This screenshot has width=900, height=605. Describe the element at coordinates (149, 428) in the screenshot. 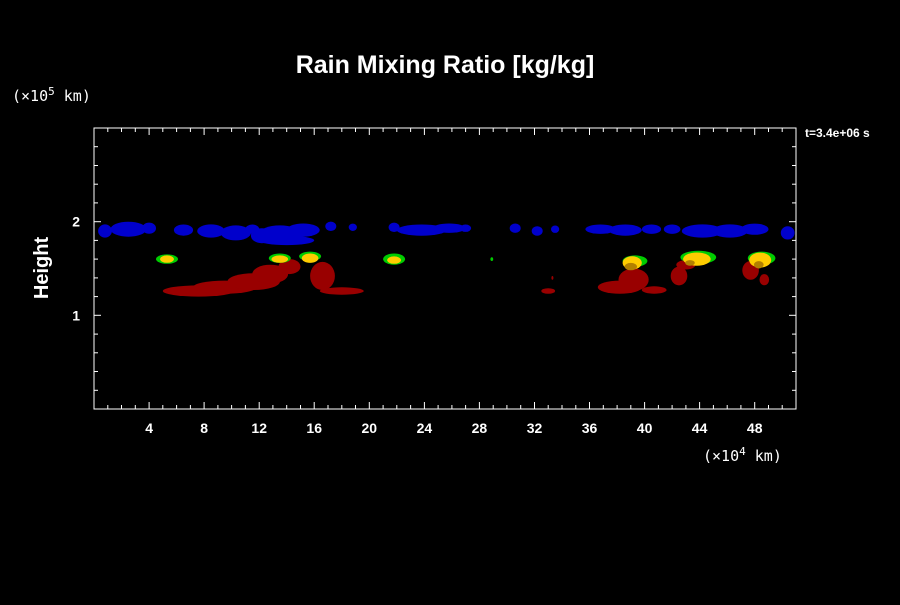

I see `x-tick-label: 4` at that location.